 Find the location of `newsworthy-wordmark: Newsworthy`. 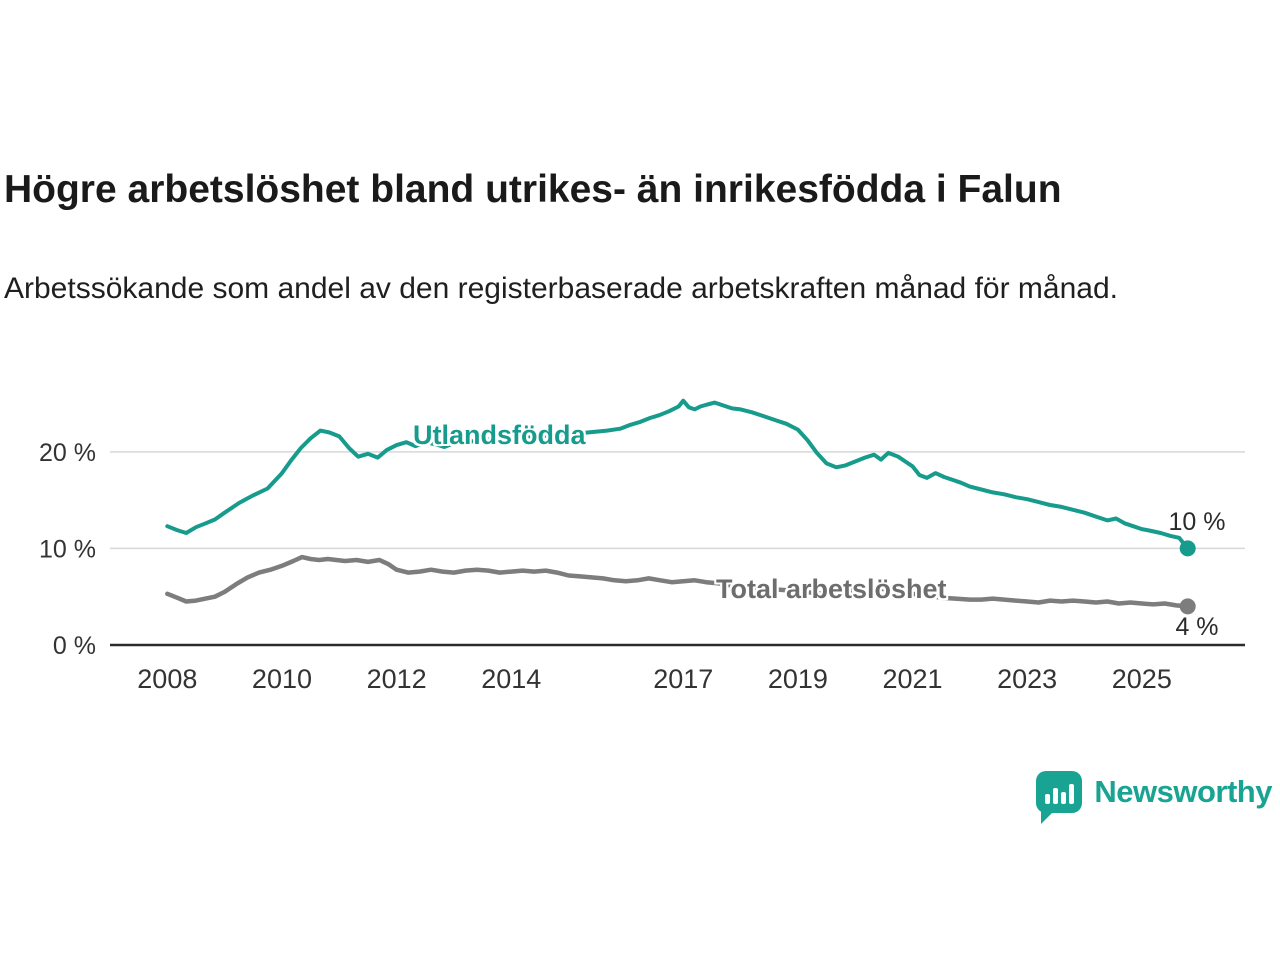

newsworthy-wordmark: Newsworthy is located at coordinates (1183, 791).